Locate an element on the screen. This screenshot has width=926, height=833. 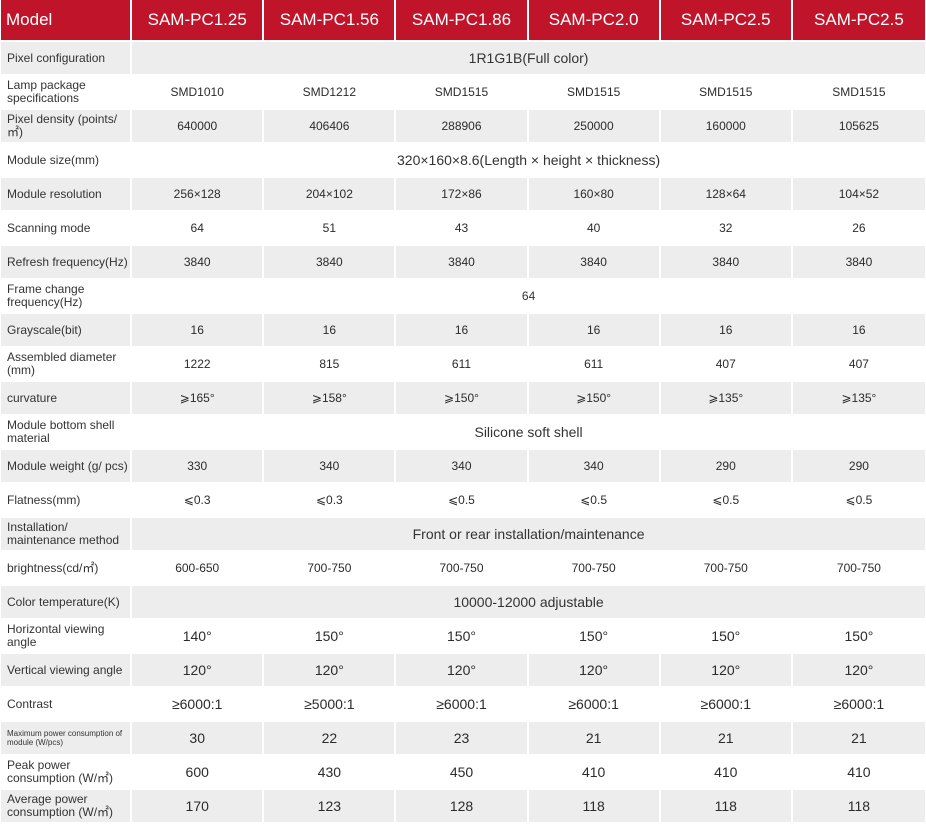
table-cell: 330 is located at coordinates (198, 465).